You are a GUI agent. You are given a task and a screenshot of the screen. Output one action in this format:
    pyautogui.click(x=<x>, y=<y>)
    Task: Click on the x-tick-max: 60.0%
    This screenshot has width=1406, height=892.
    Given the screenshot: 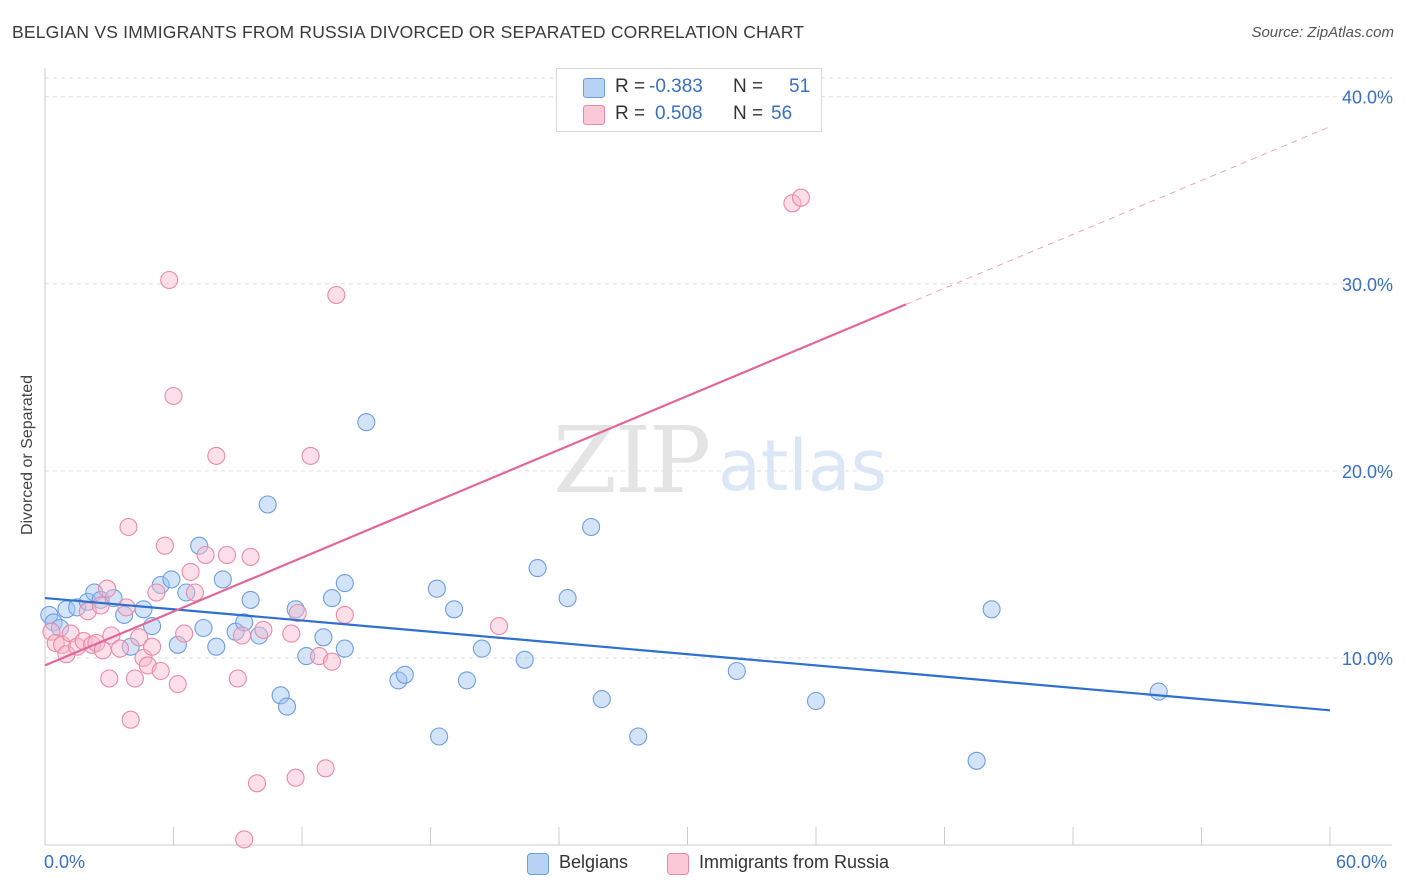 What is the action you would take?
    pyautogui.click(x=1362, y=862)
    